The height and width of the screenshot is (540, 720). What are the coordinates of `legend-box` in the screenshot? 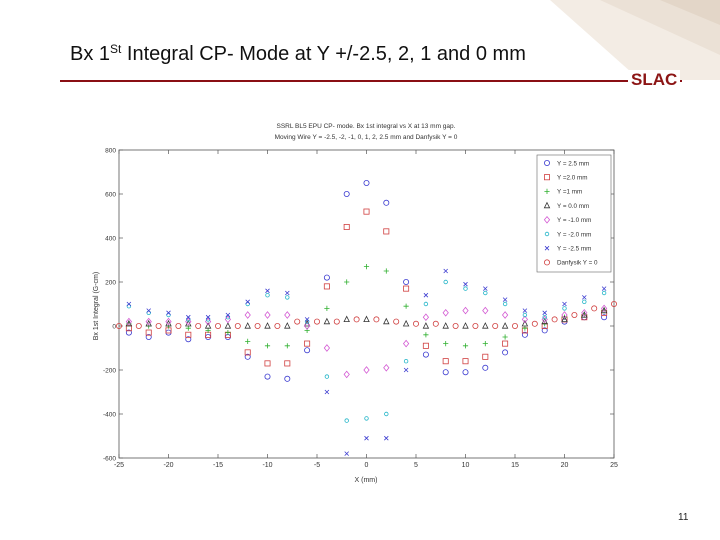 It's located at (574, 213).